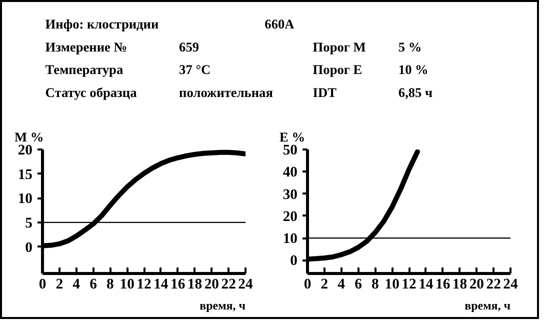 The image size is (549, 332). Describe the element at coordinates (413, 70) in the screenshot. I see `text: 10 %` at that location.